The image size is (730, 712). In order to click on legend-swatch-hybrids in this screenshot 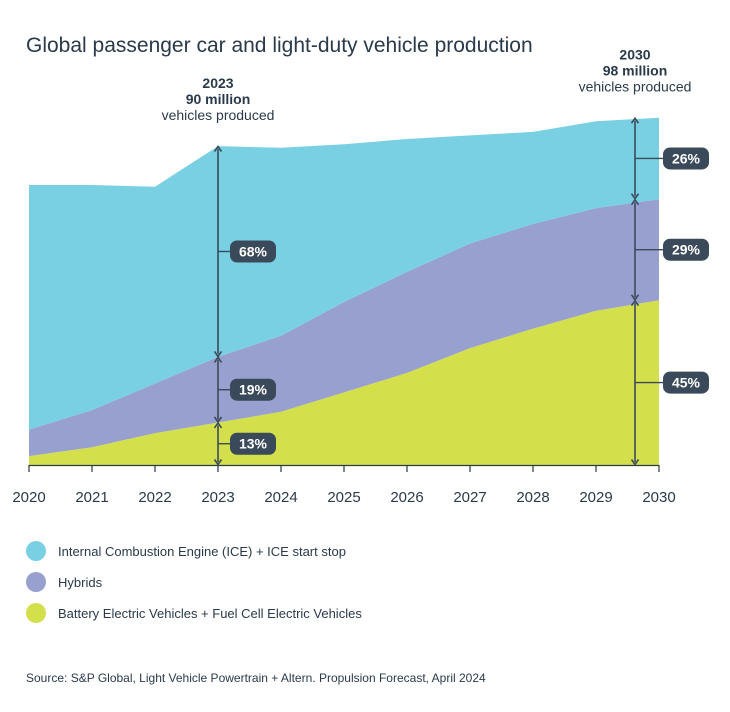, I will do `click(36, 582)`.